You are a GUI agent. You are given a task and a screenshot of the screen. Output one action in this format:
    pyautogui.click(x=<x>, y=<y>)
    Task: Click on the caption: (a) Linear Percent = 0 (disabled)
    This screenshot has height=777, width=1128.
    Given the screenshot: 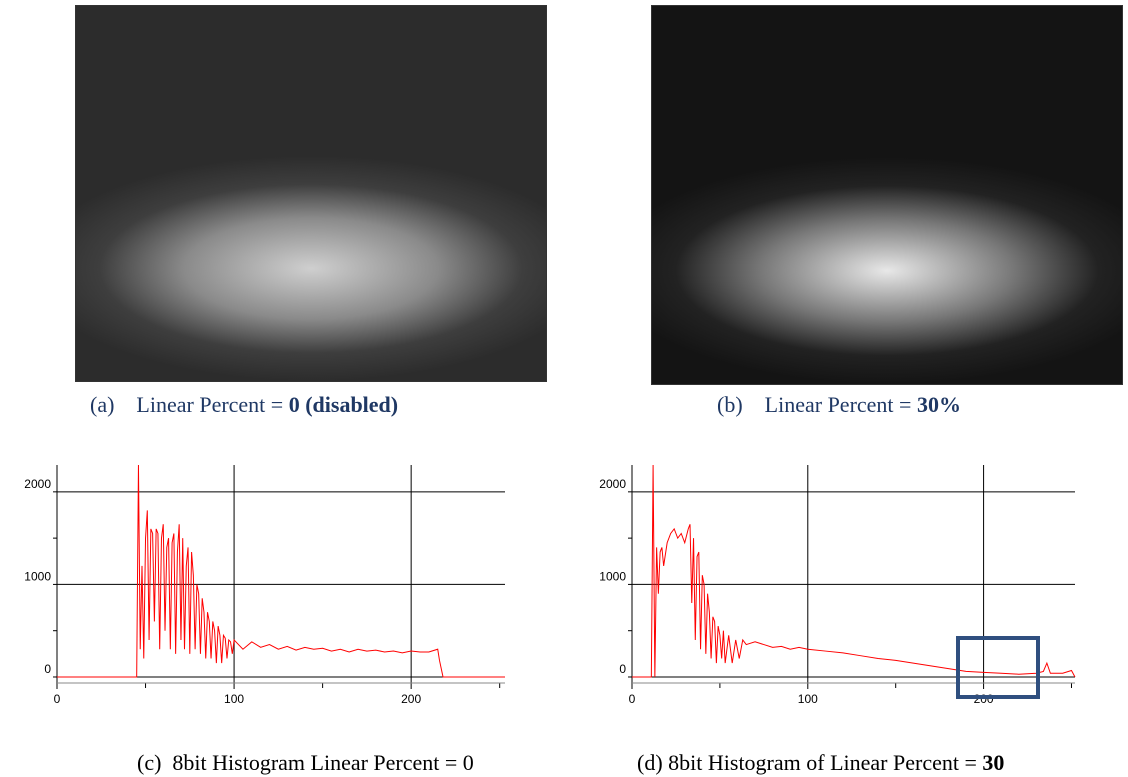 What is the action you would take?
    pyautogui.click(x=244, y=405)
    